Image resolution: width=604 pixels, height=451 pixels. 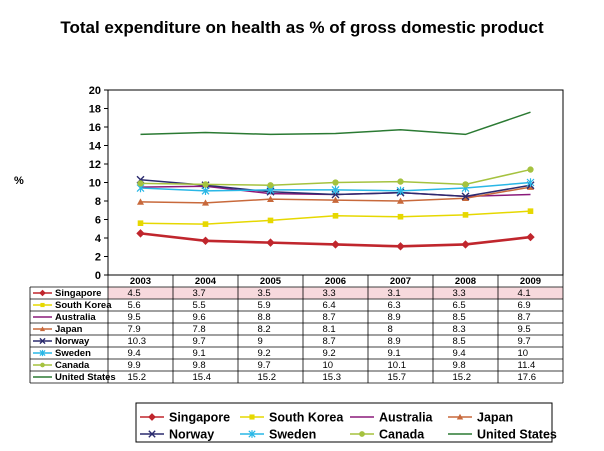 I want to click on table-key-marker-south-korea, so click(x=42, y=305).